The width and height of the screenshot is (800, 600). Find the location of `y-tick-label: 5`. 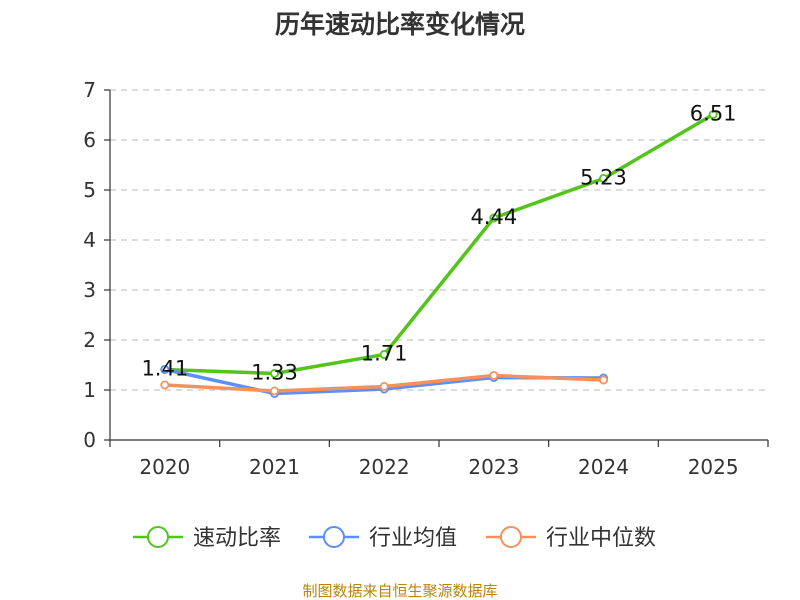

y-tick-label: 5 is located at coordinates (89, 190).